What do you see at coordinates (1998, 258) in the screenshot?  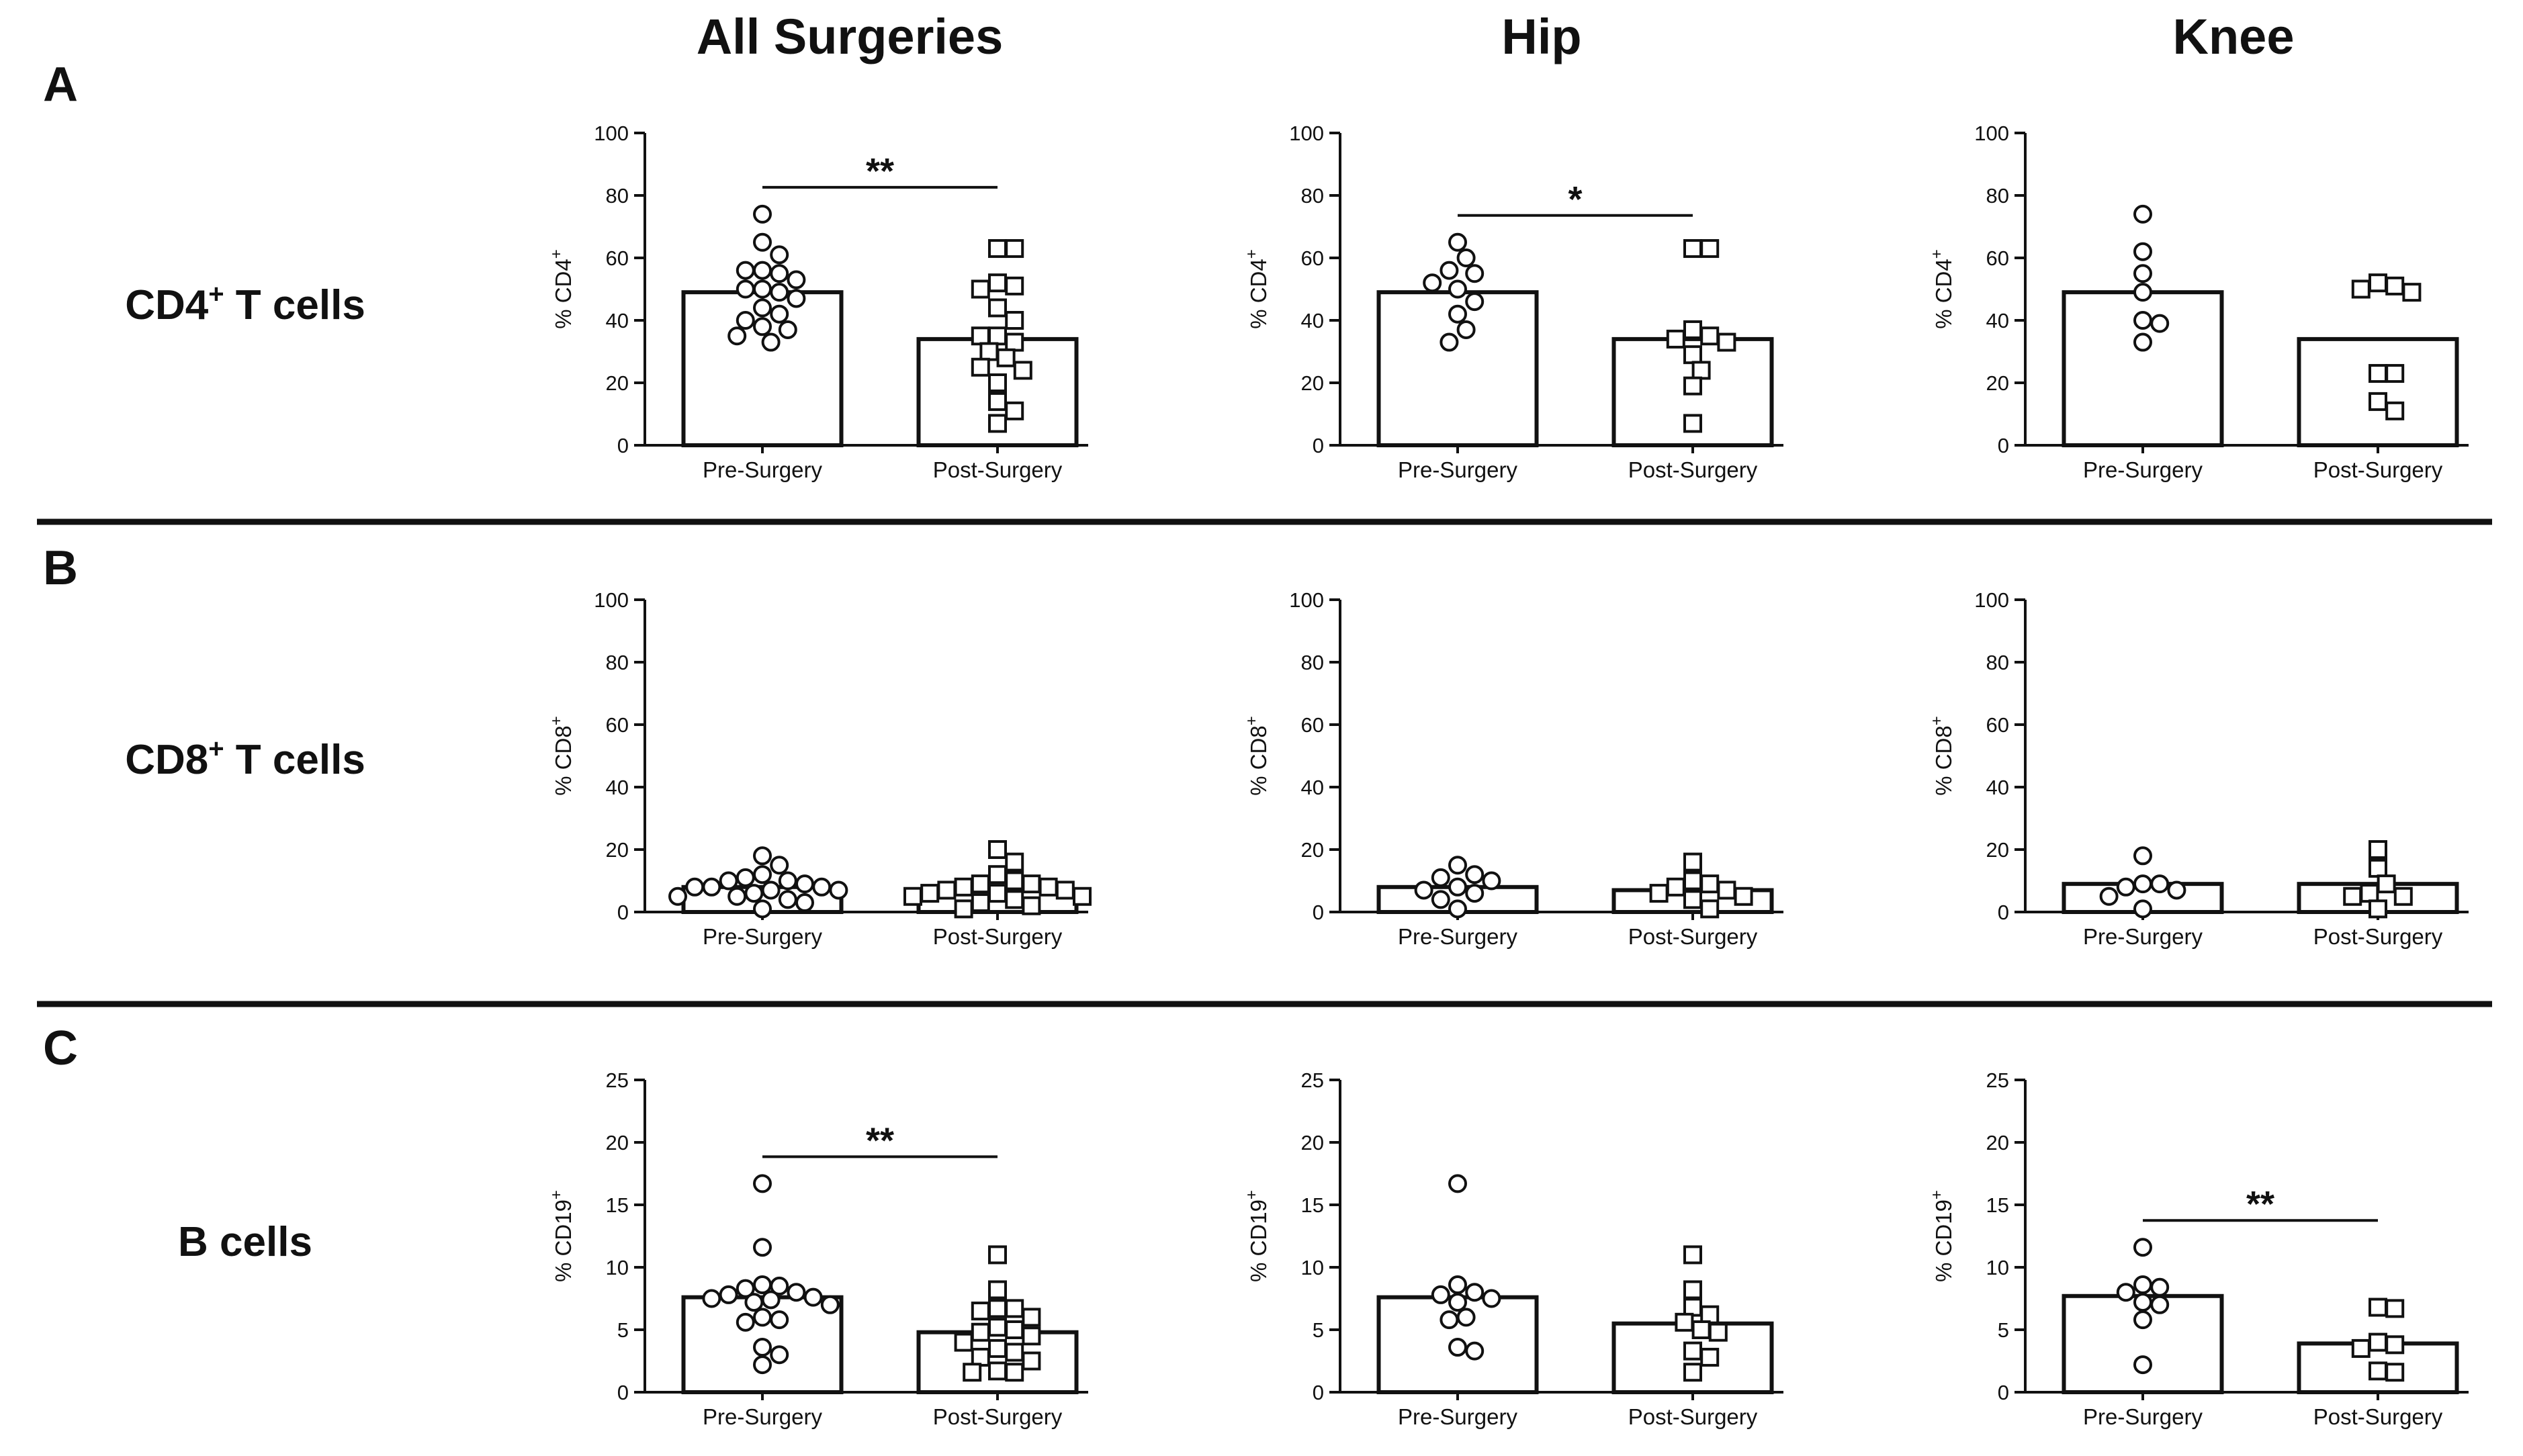 I see `y-tick-label: 60` at bounding box center [1998, 258].